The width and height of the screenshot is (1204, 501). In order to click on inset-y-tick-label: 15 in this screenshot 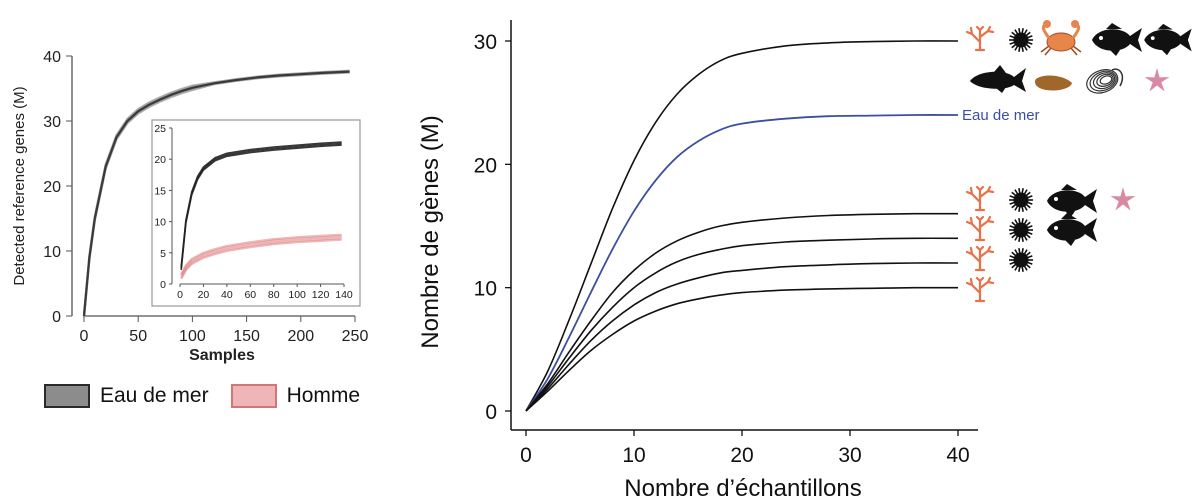, I will do `click(160, 191)`.